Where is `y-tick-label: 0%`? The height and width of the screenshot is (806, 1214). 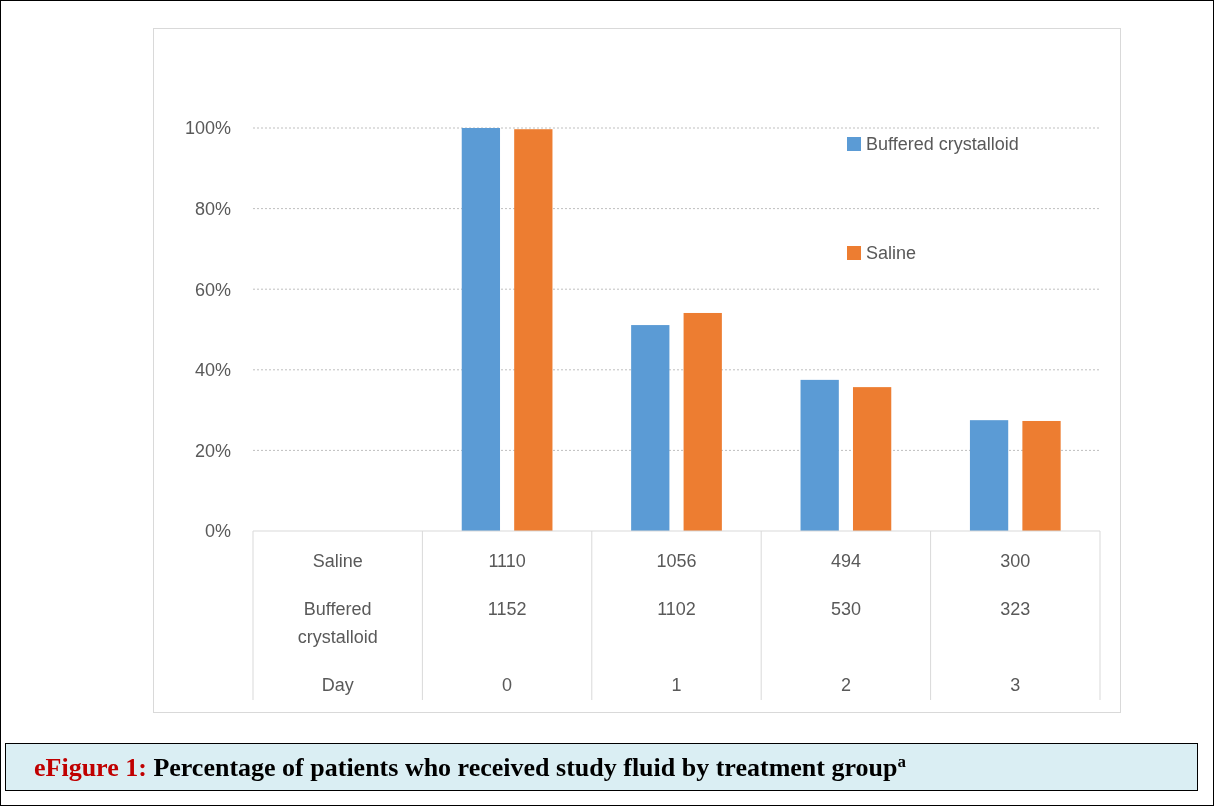 y-tick-label: 0% is located at coordinates (217, 531).